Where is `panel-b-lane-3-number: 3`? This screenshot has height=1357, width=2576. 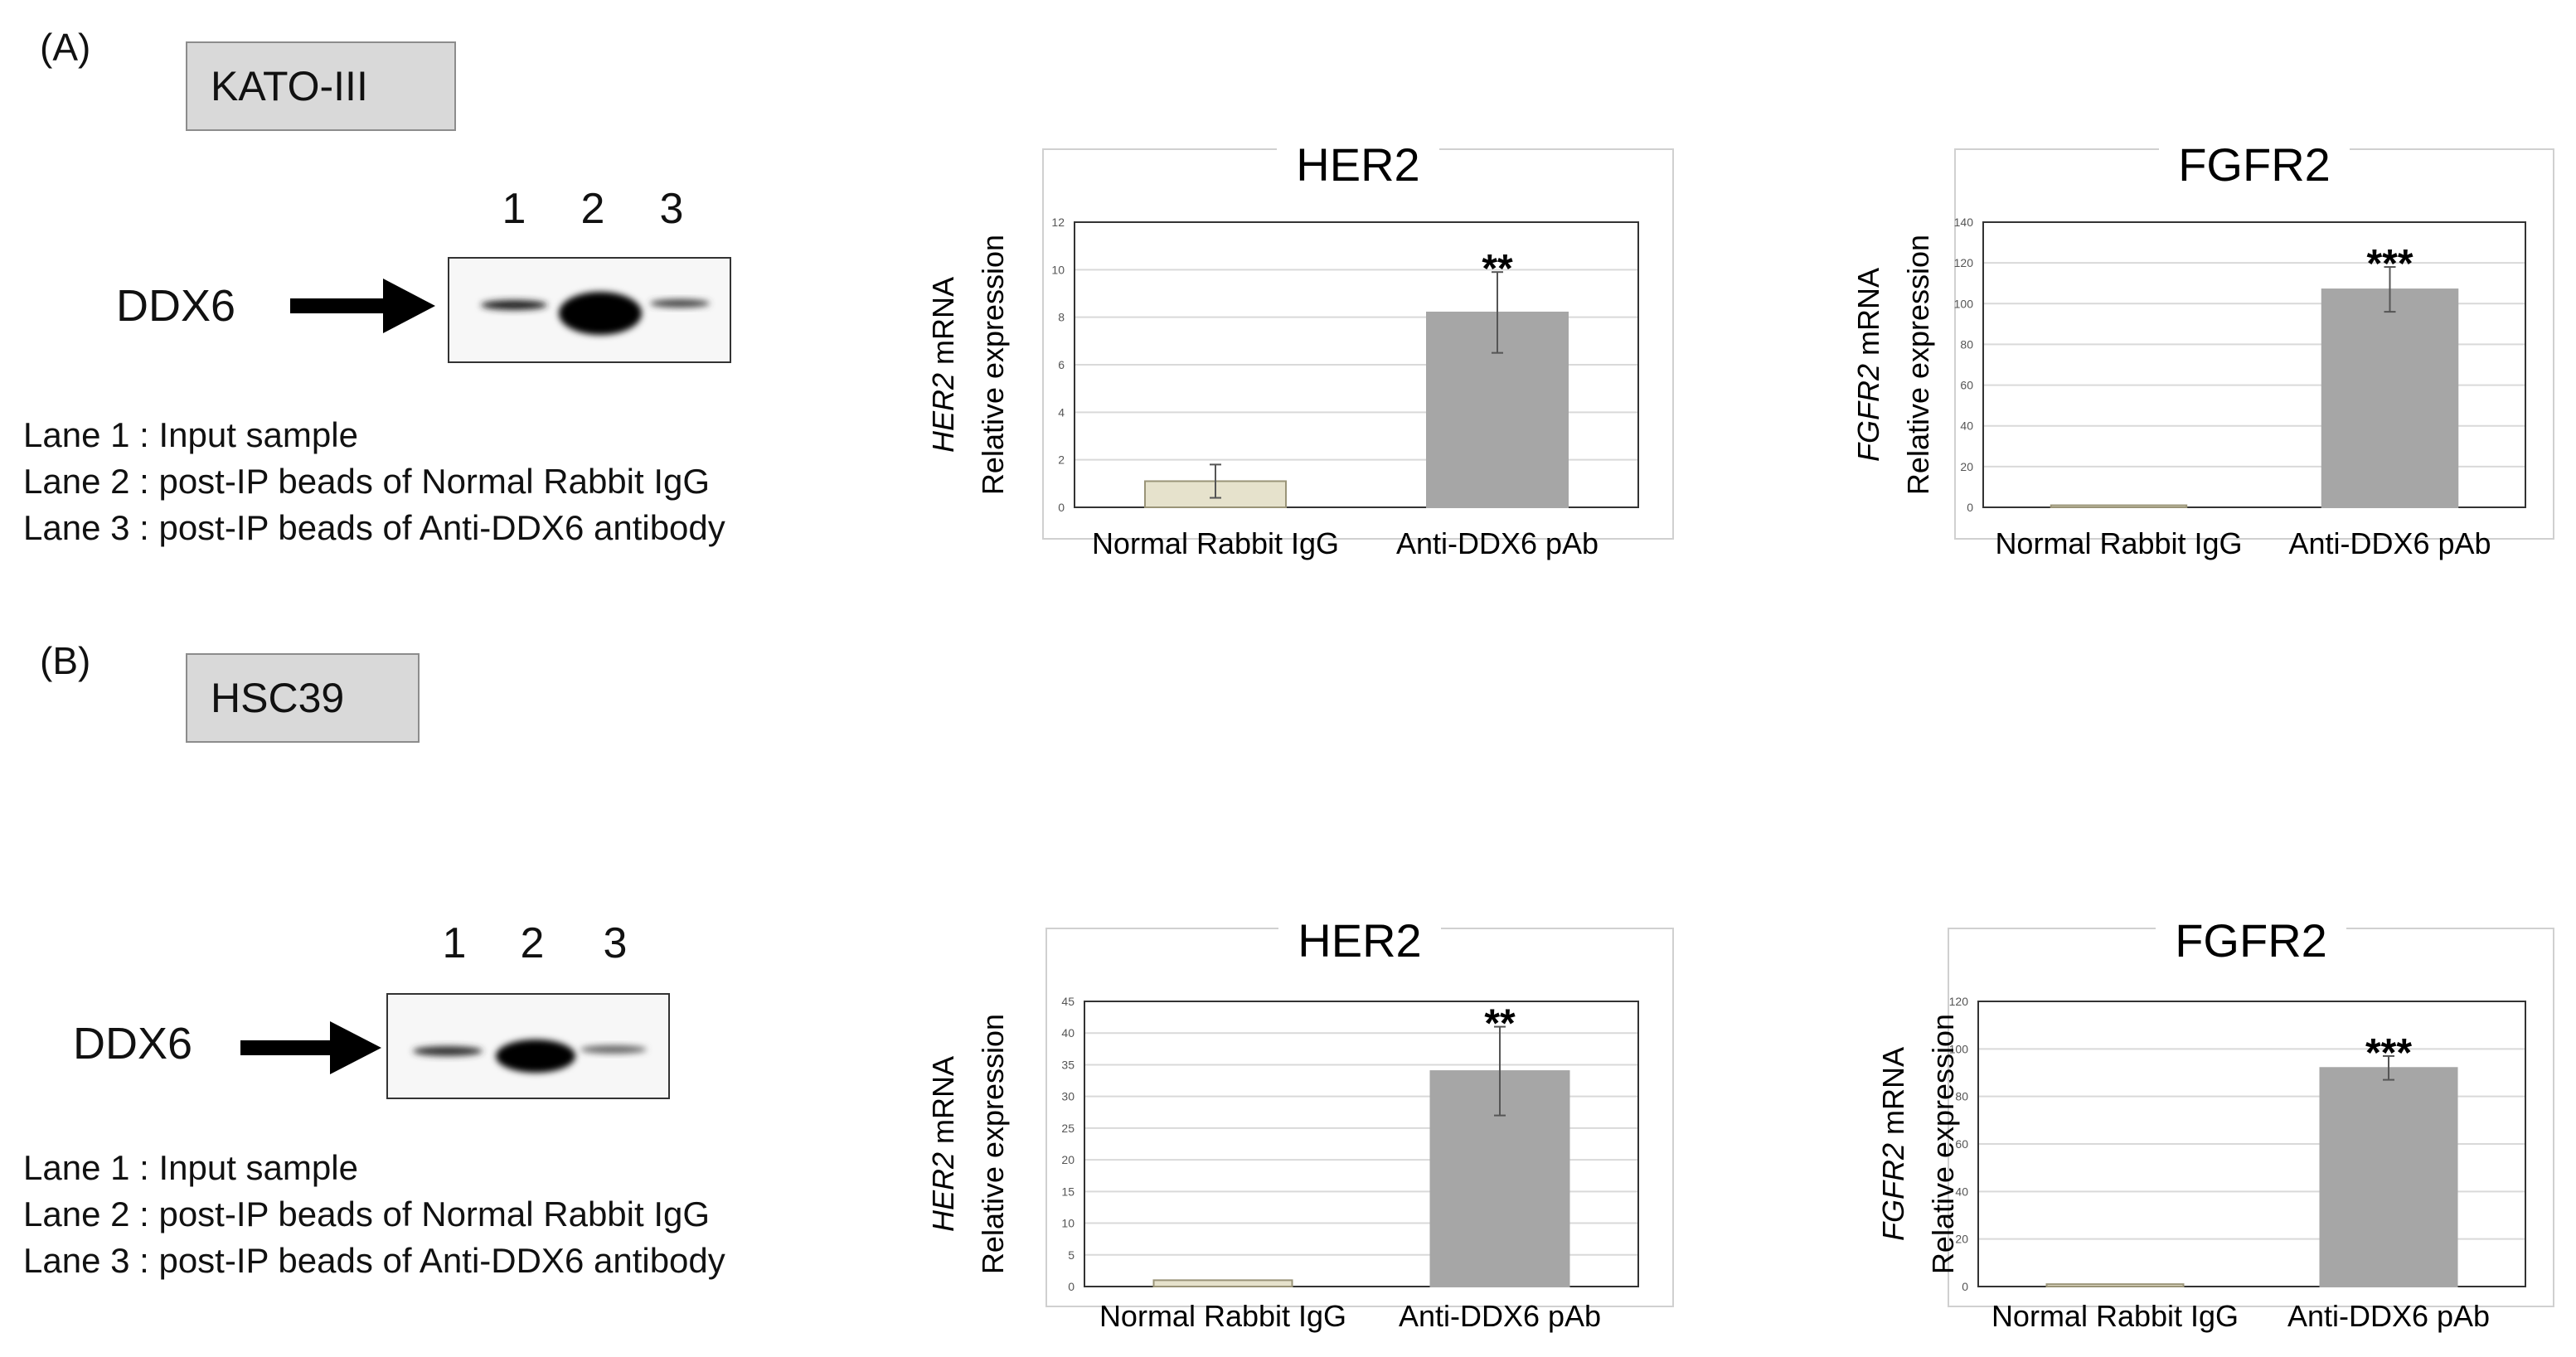 panel-b-lane-3-number: 3 is located at coordinates (615, 943).